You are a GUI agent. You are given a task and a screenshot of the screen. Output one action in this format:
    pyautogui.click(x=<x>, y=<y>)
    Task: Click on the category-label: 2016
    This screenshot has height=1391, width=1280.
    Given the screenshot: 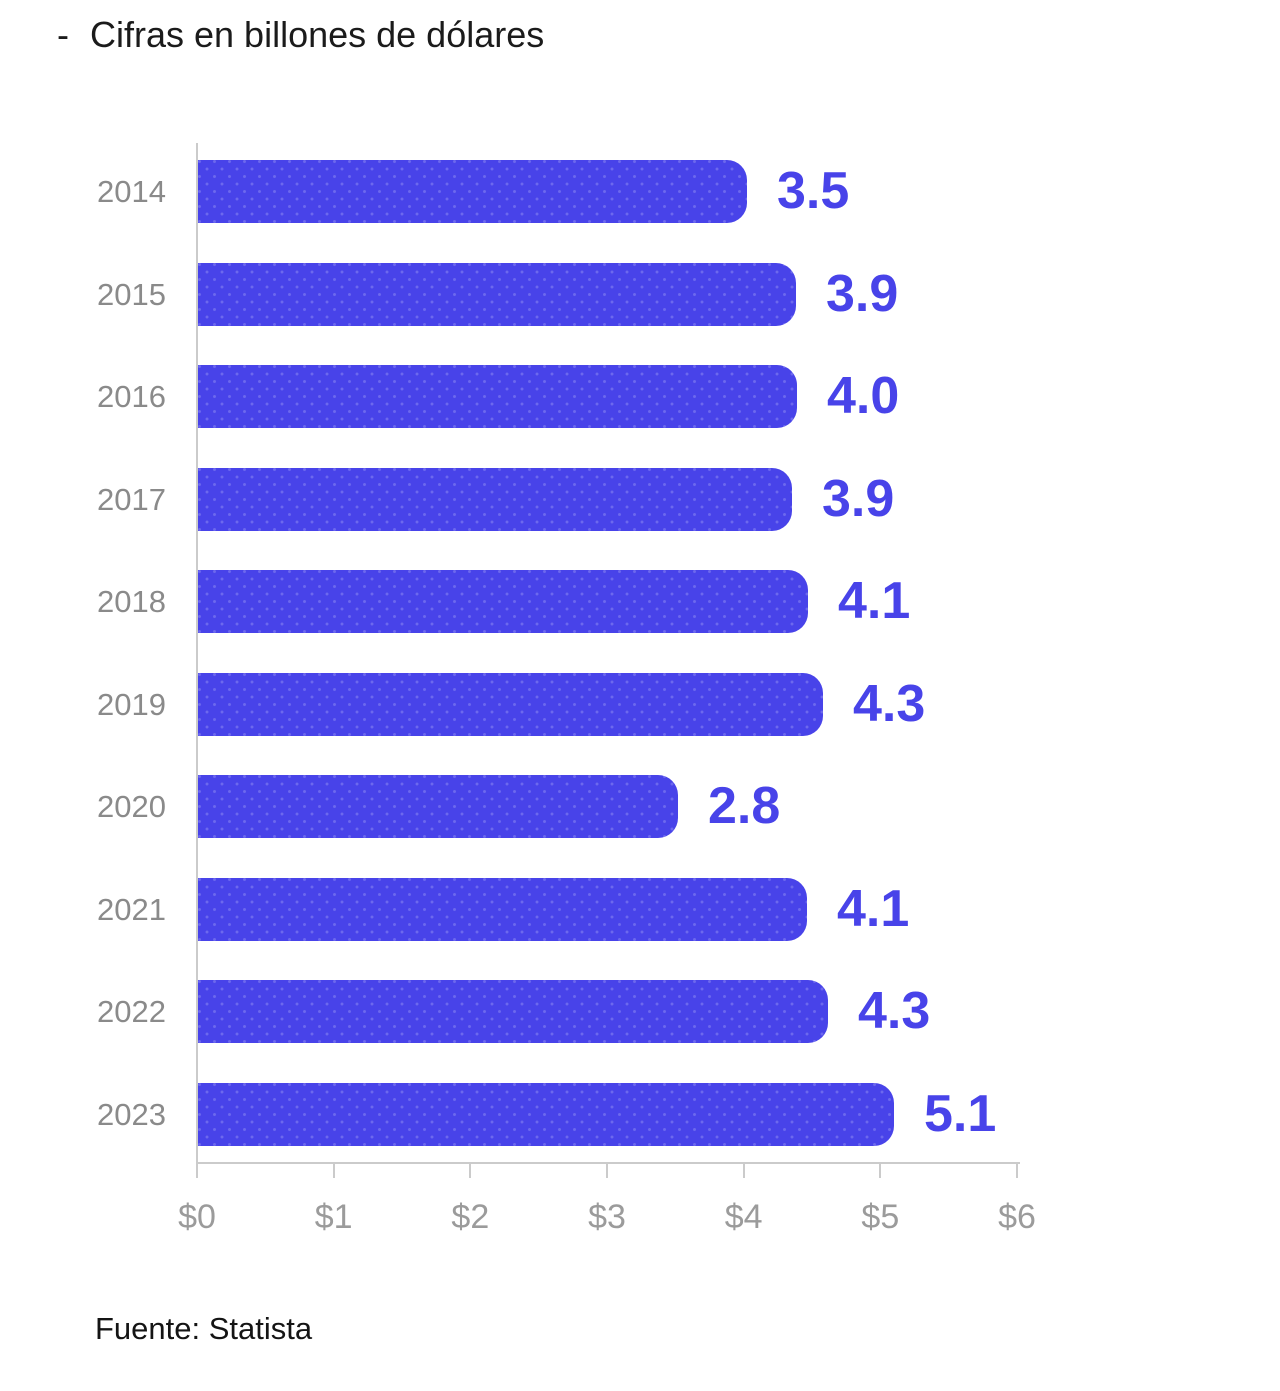 What is the action you would take?
    pyautogui.click(x=131, y=396)
    